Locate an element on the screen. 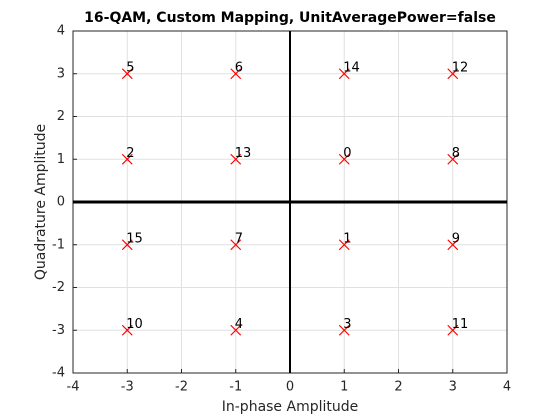  point-label: 5 is located at coordinates (130, 67).